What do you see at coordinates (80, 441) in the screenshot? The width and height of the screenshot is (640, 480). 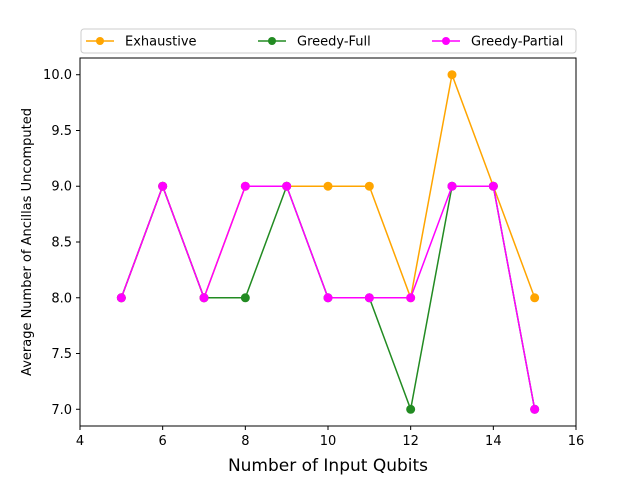 I see `x-tick-label: 4` at bounding box center [80, 441].